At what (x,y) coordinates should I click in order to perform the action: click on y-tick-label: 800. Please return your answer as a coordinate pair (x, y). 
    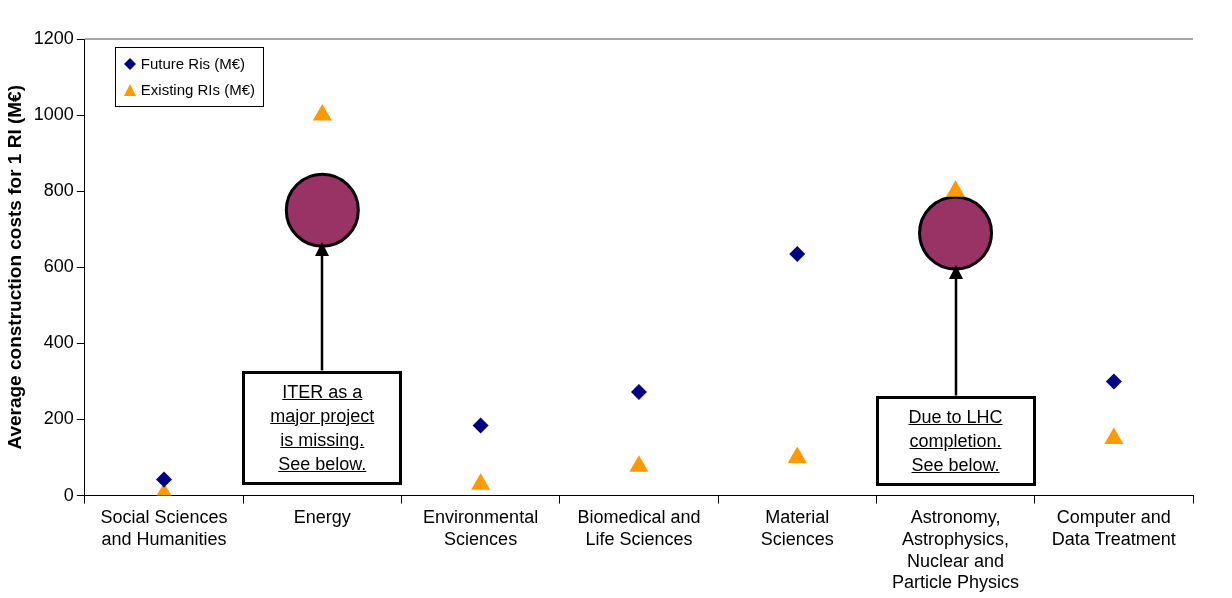
    Looking at the image, I should click on (58, 190).